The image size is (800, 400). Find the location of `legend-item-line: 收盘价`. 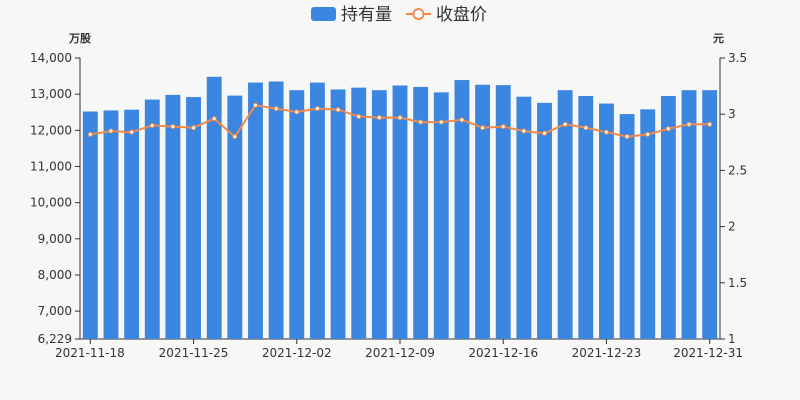

legend-item-line: 收盘价 is located at coordinates (446, 15).